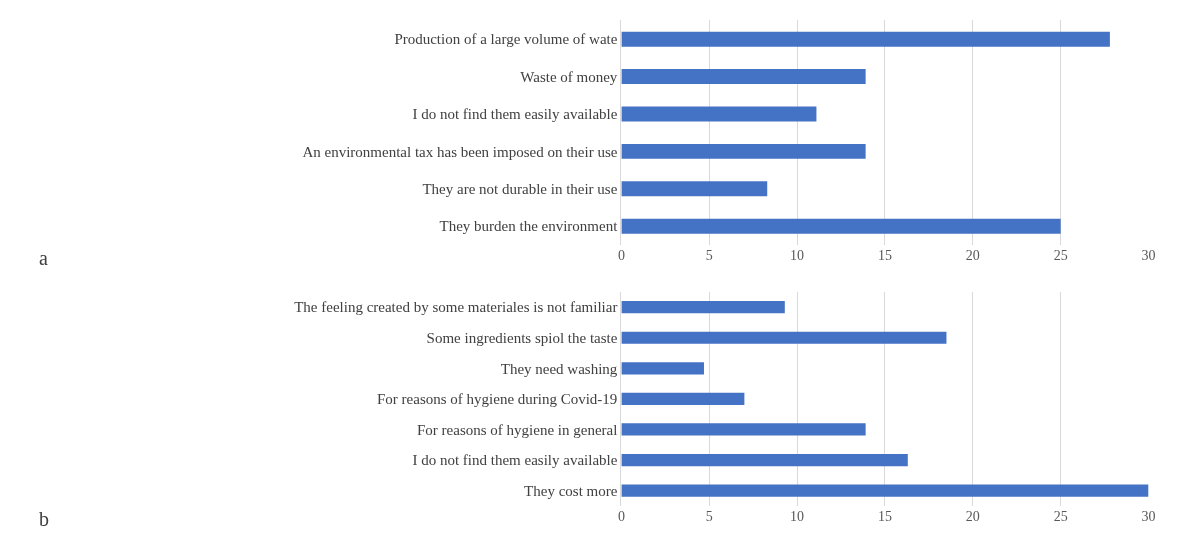 This screenshot has width=1177, height=542. Describe the element at coordinates (497, 399) in the screenshot. I see `y-tick-label: For reasons of hygiene during Covid-19` at that location.